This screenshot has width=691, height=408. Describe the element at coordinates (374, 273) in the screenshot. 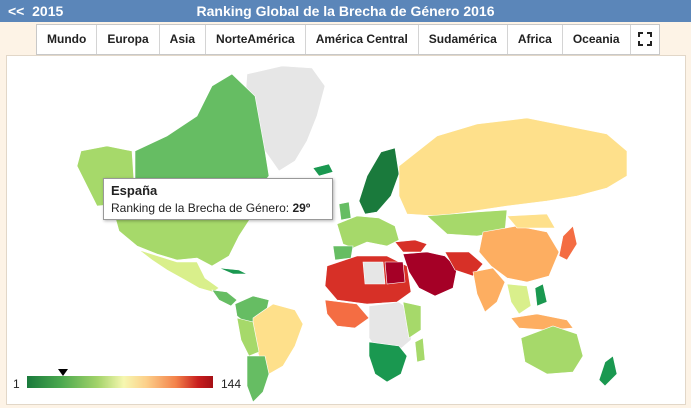

I see `country-libya` at that location.